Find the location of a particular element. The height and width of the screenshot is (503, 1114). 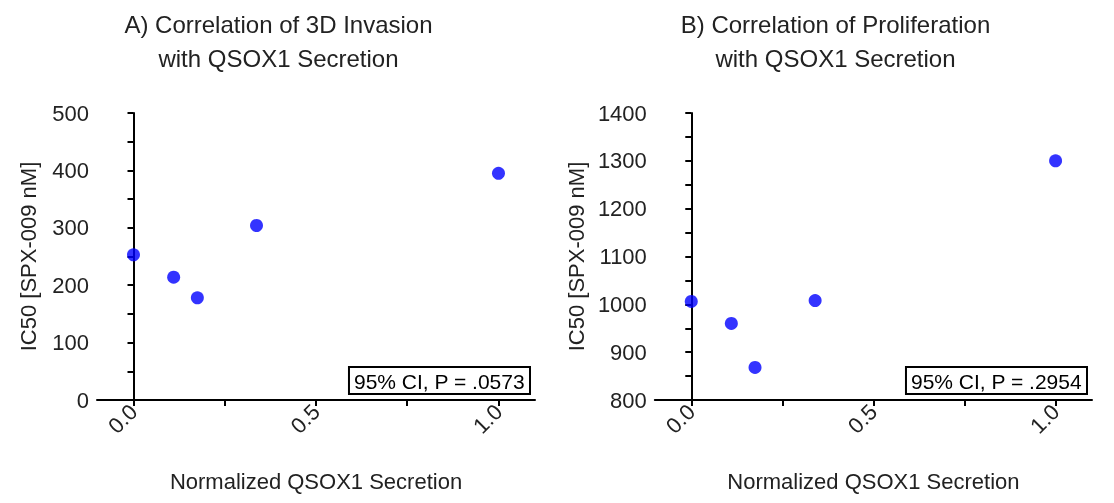

y-tick-label: 1300 is located at coordinates (622, 161).